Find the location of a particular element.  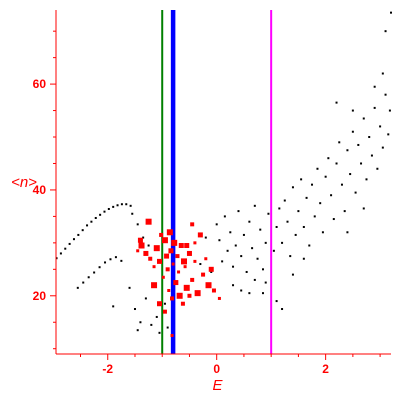

y-tick-label-0: 20 is located at coordinates (40, 296).